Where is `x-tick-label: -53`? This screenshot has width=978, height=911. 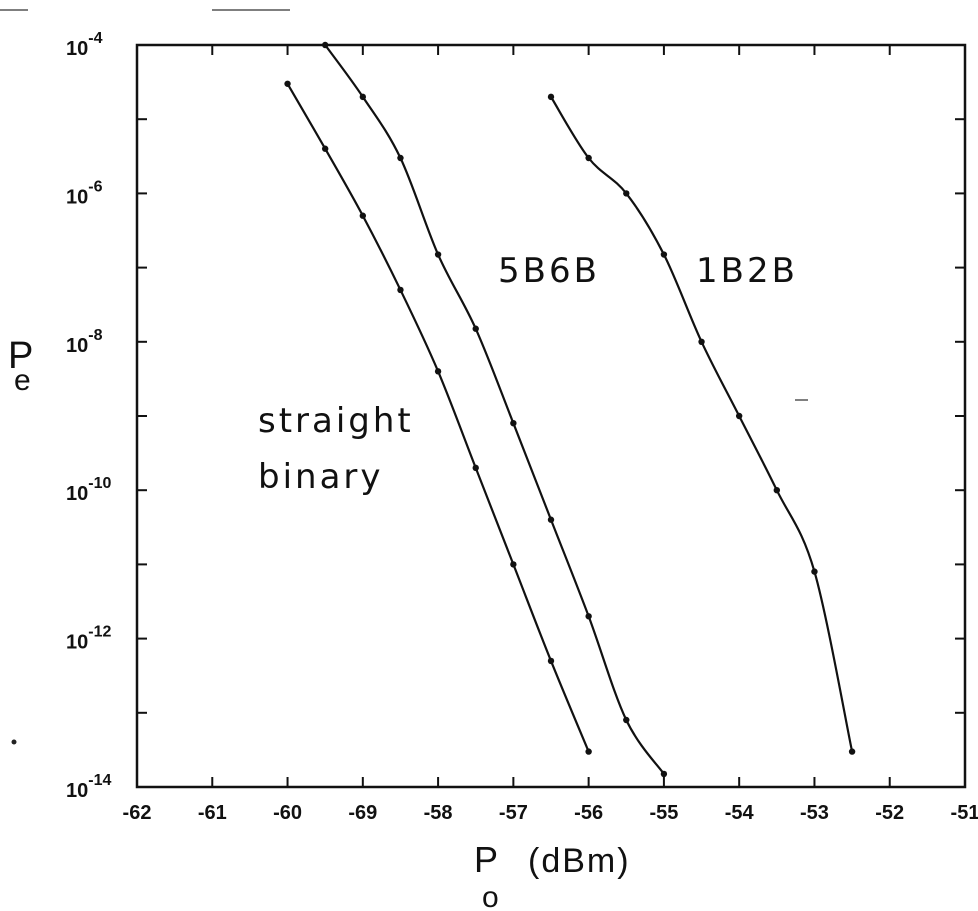 x-tick-label: -53 is located at coordinates (814, 813).